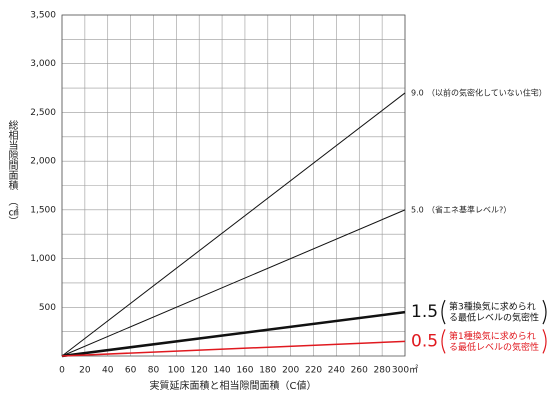  Describe the element at coordinates (221, 371) in the screenshot. I see `x-tick-label: 140` at that location.